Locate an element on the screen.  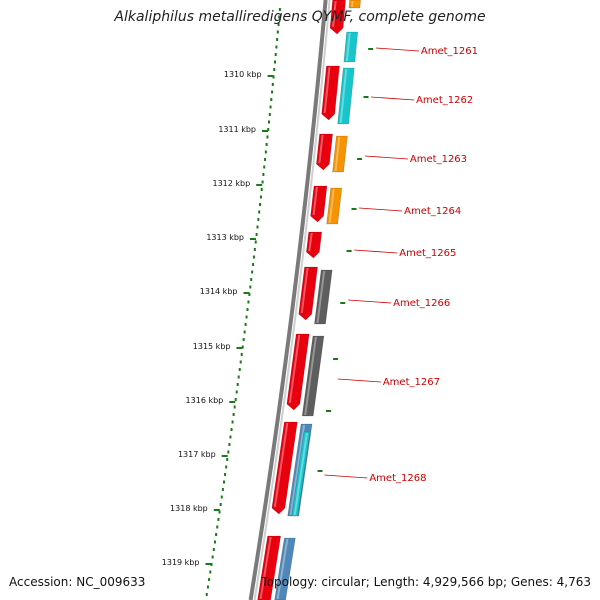
backbone-inner-line is located at coordinates (292, 300).